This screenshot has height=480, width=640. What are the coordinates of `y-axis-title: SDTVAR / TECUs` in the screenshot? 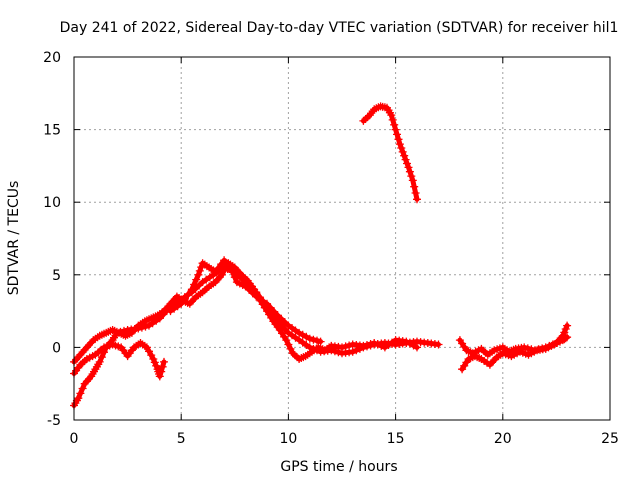 It's located at (14, 238).